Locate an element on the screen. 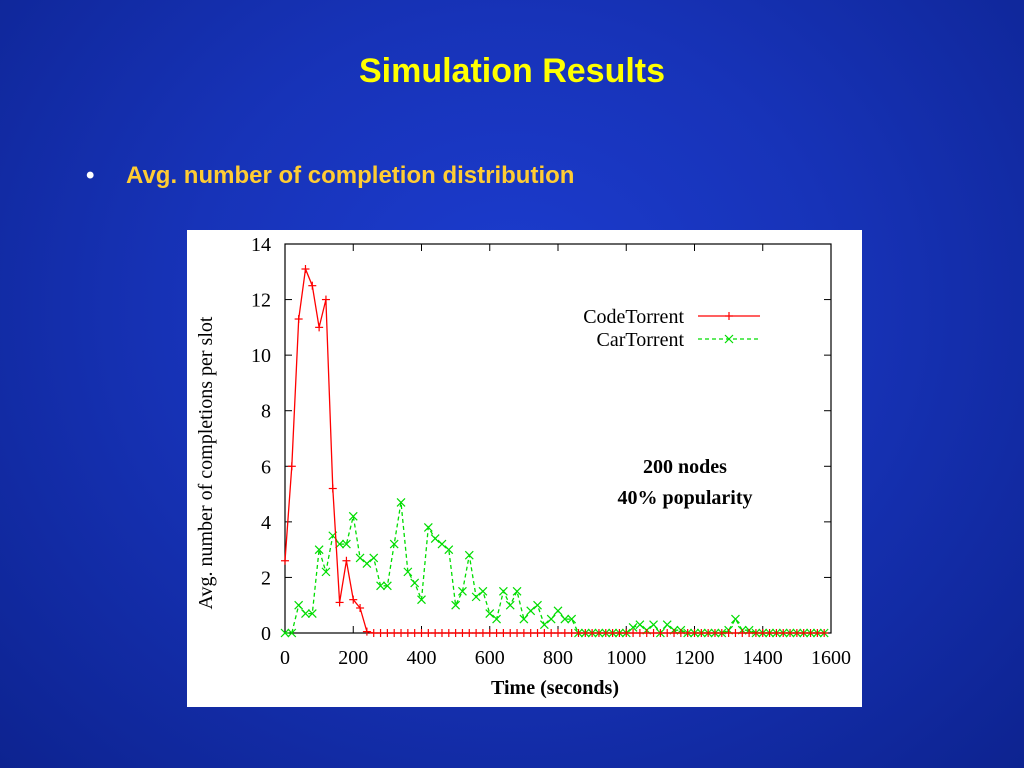 This screenshot has width=1024, height=768. slide-title: Simulation Results is located at coordinates (512, 71).